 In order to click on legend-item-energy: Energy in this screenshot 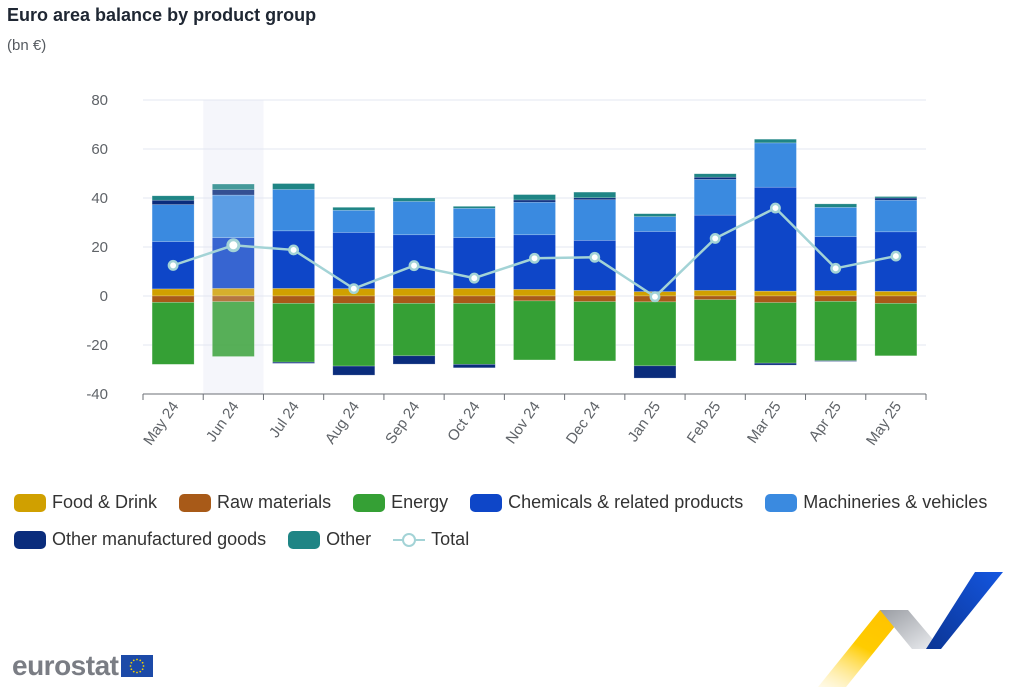, I will do `click(400, 502)`.